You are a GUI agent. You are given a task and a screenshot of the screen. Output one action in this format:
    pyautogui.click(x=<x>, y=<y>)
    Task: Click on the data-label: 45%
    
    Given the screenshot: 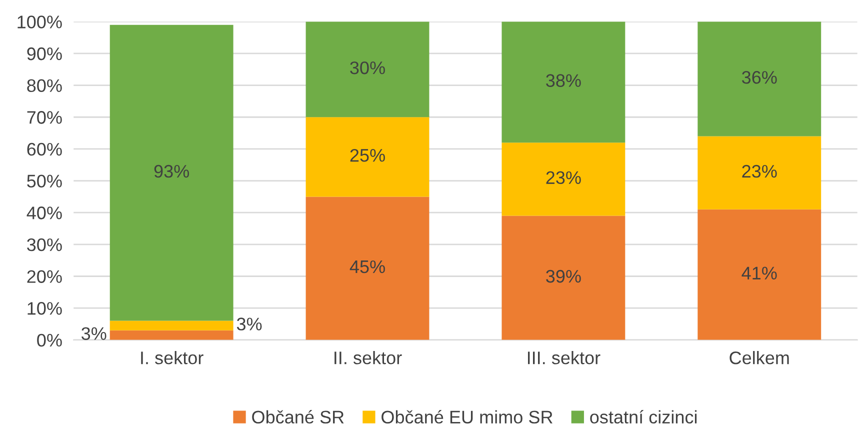 What is the action you would take?
    pyautogui.click(x=367, y=267)
    